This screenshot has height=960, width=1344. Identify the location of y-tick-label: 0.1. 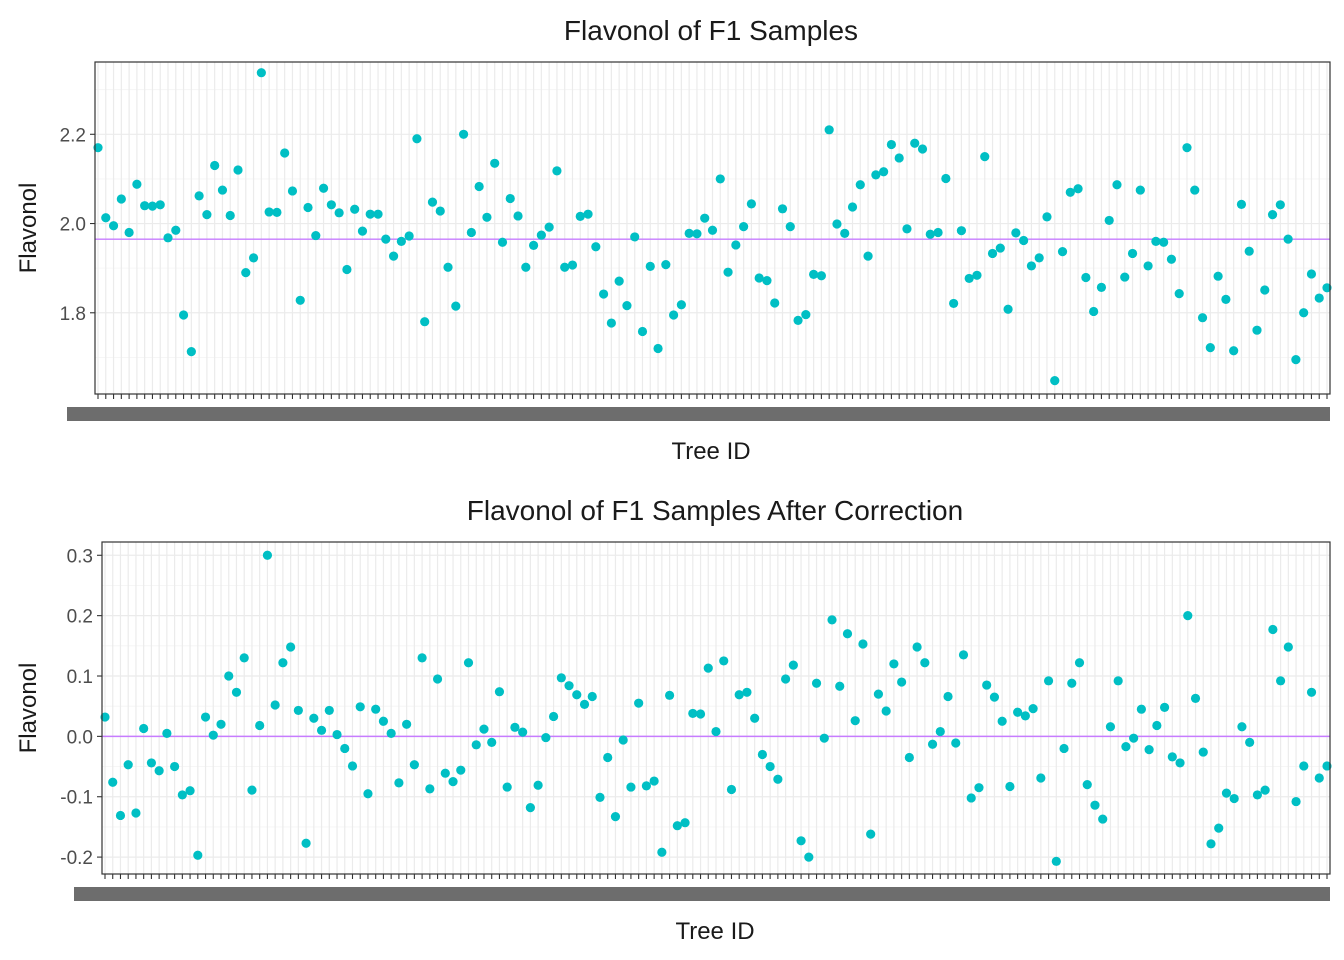
(80, 677).